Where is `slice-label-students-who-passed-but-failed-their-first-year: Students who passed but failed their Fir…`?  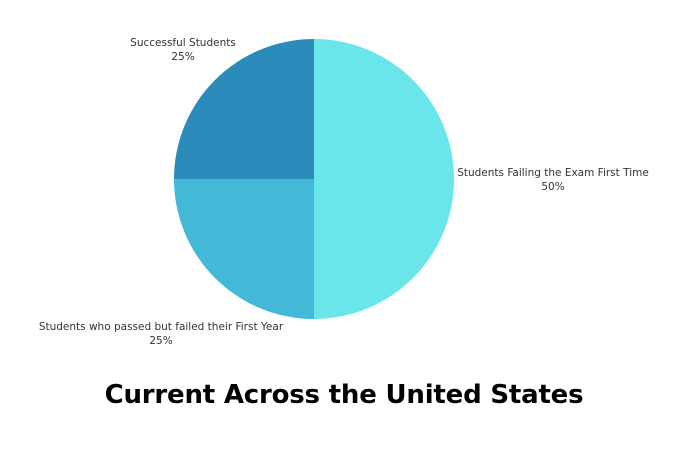
slice-label-students-who-passed-but-failed-their-first-year: Students who passed but failed their Fir… is located at coordinates (161, 327).